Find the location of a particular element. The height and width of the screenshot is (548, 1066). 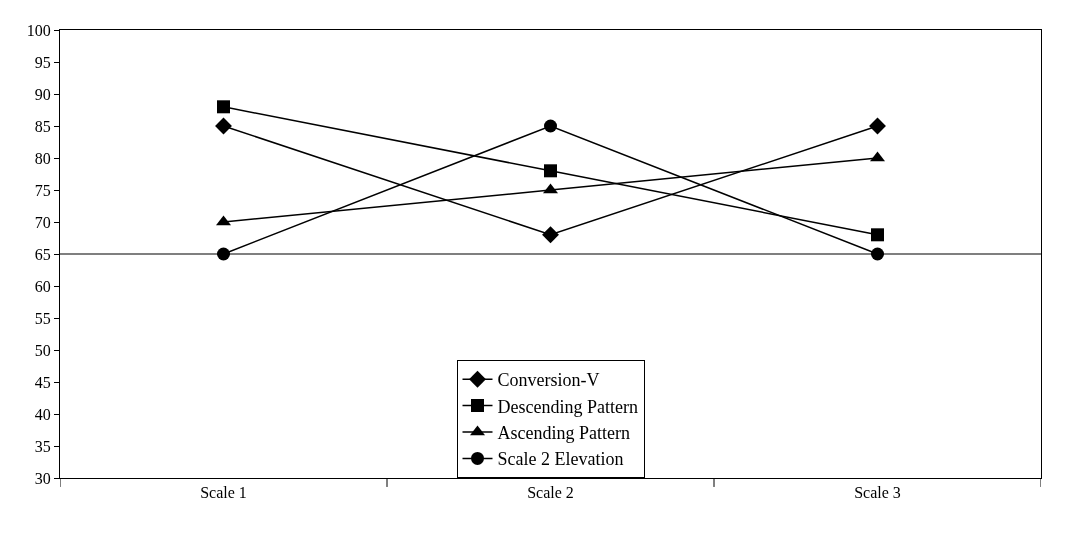

y-tick-label: 45 is located at coordinates (42, 382).